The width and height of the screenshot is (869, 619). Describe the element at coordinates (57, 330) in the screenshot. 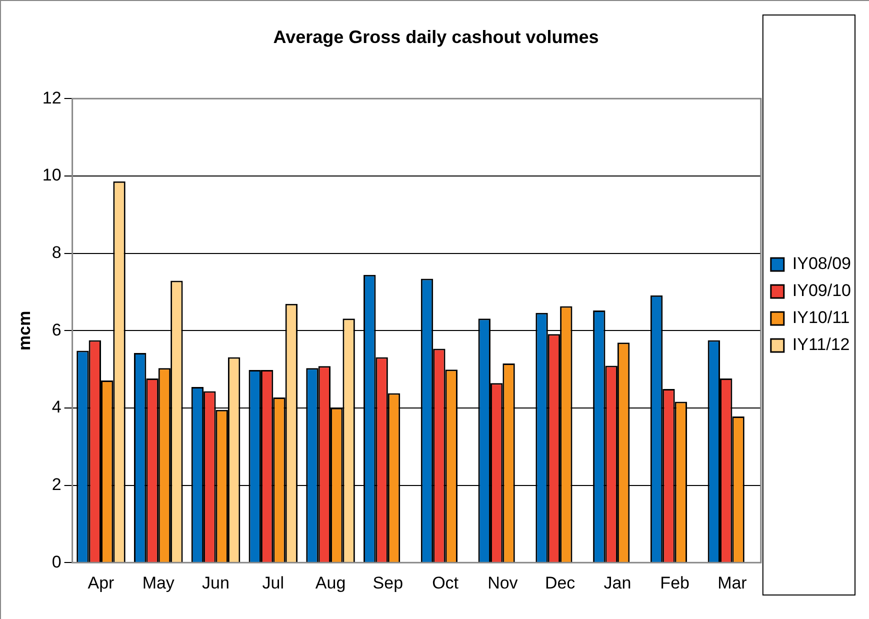

I see `y-tick-label: 6` at that location.